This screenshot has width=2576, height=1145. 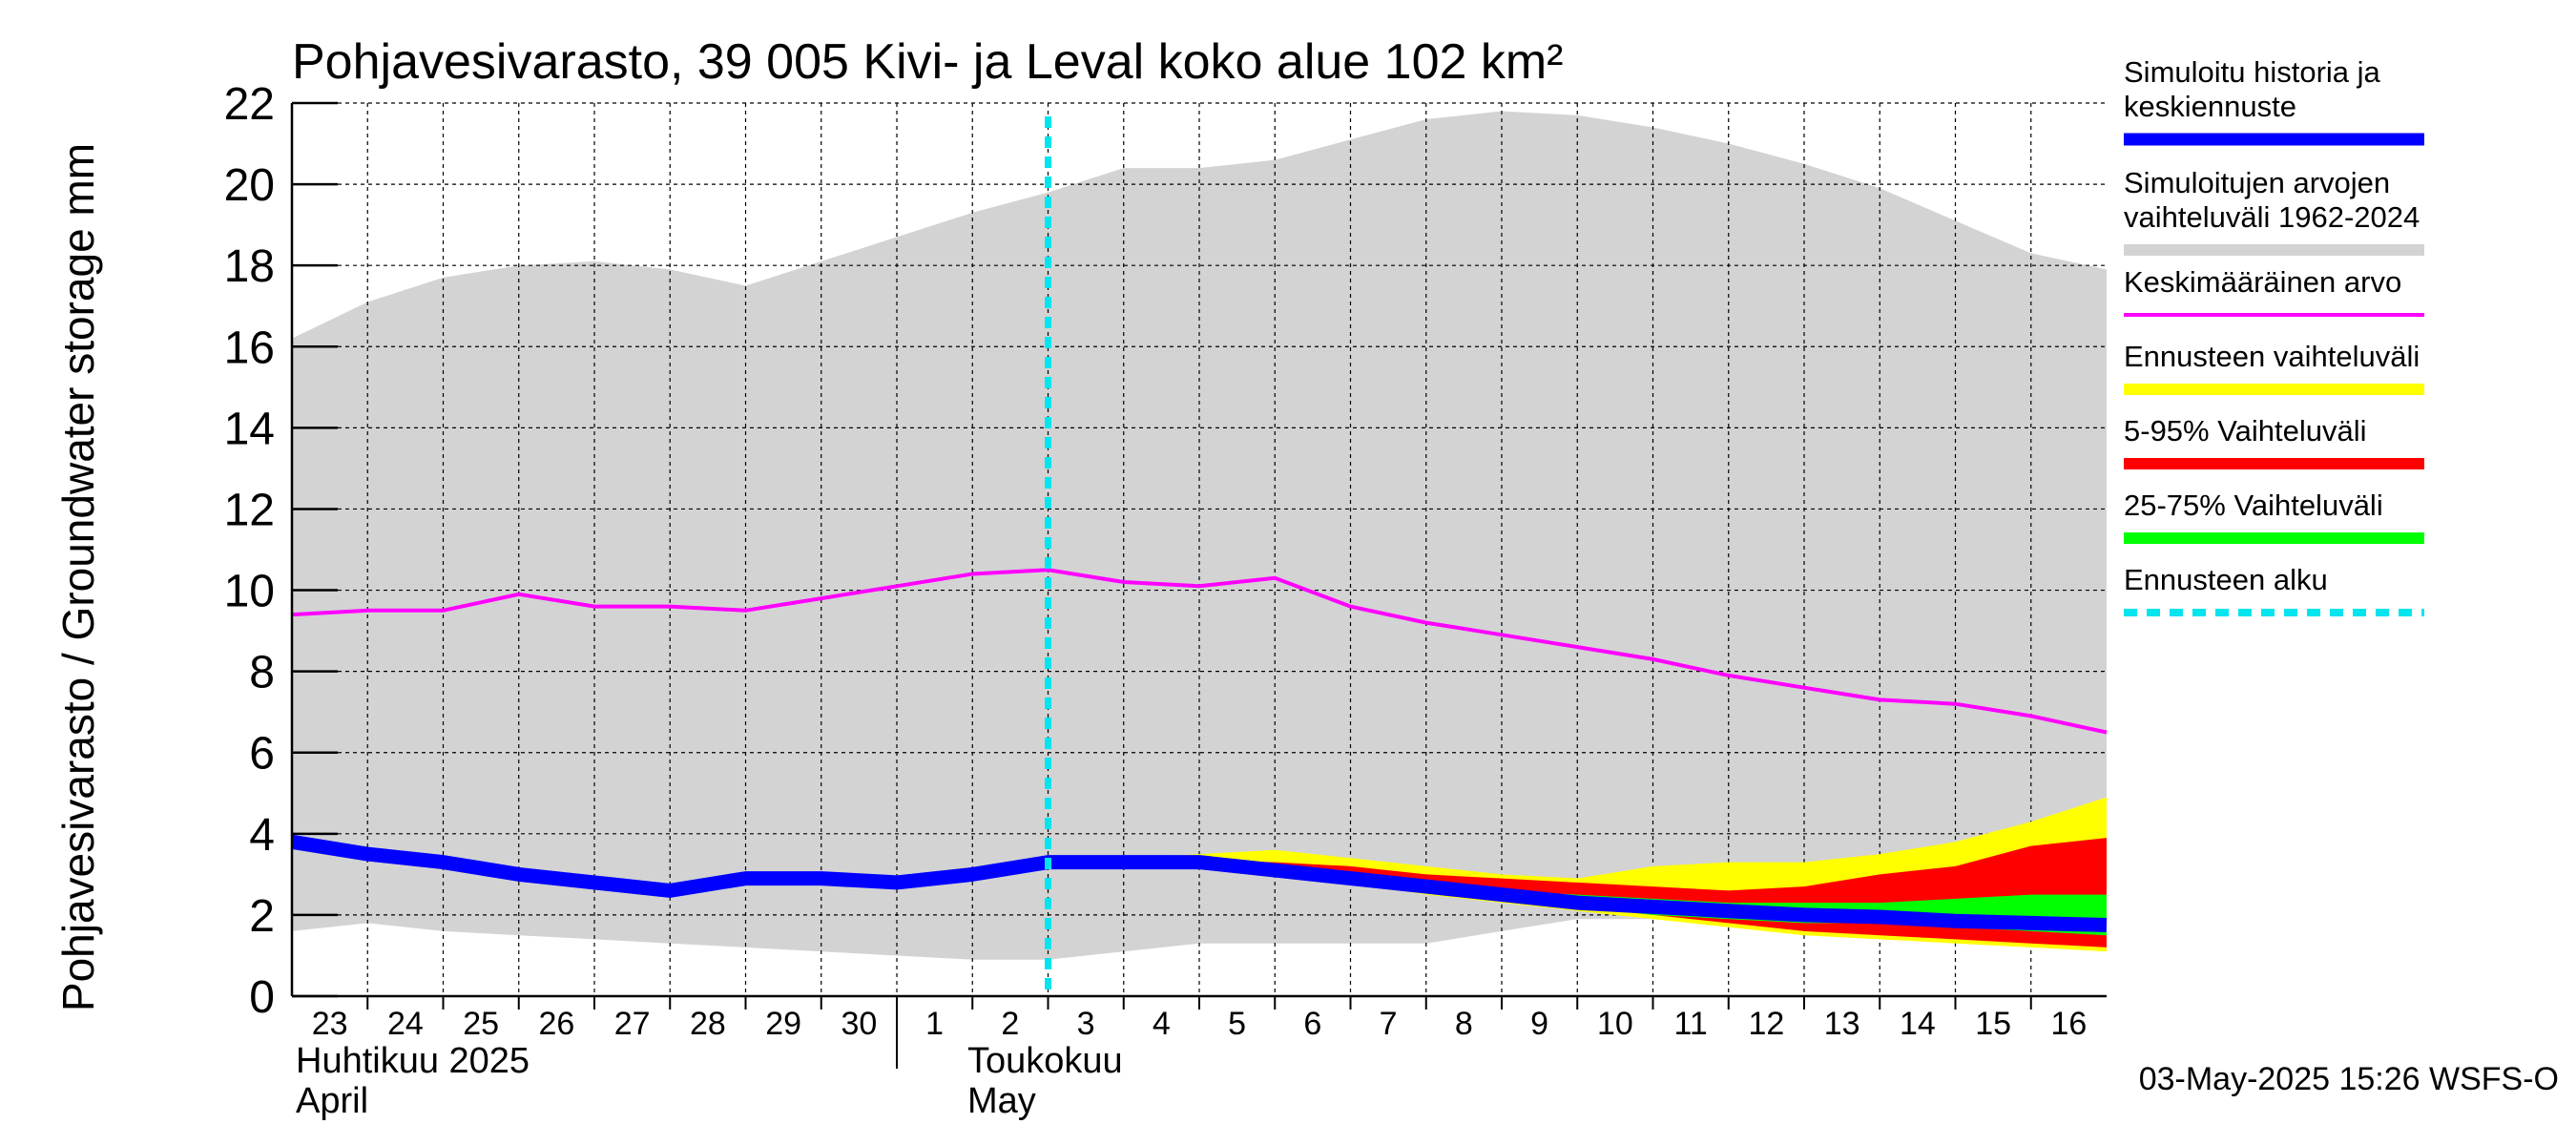 I want to click on x-tick-label: 1, so click(x=934, y=1024).